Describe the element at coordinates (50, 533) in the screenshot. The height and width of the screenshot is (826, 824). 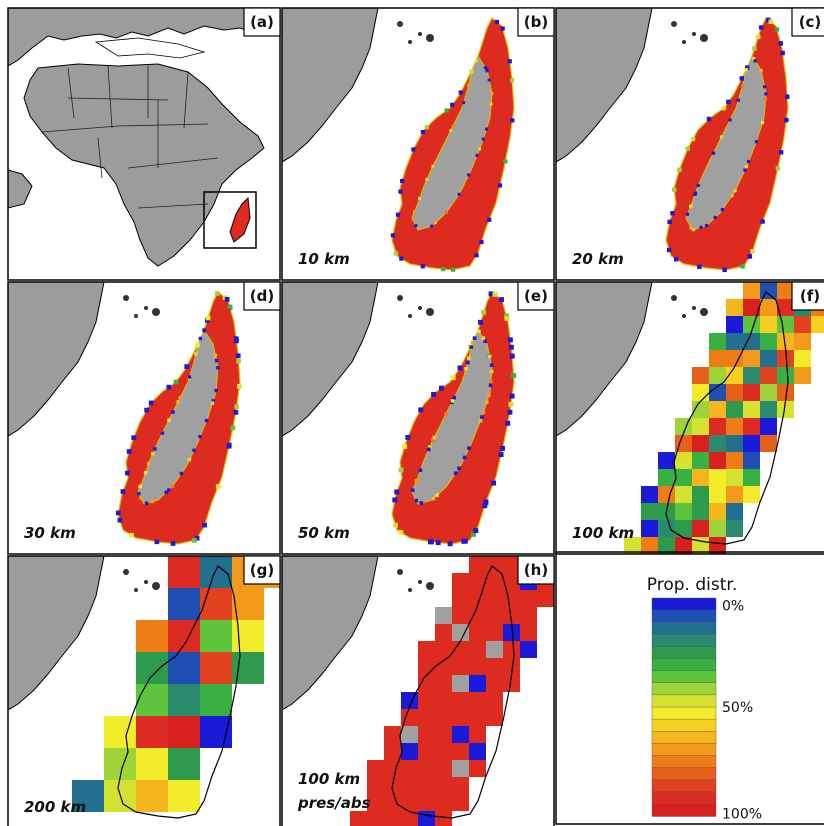
I see `resolution-label: 30 km` at that location.